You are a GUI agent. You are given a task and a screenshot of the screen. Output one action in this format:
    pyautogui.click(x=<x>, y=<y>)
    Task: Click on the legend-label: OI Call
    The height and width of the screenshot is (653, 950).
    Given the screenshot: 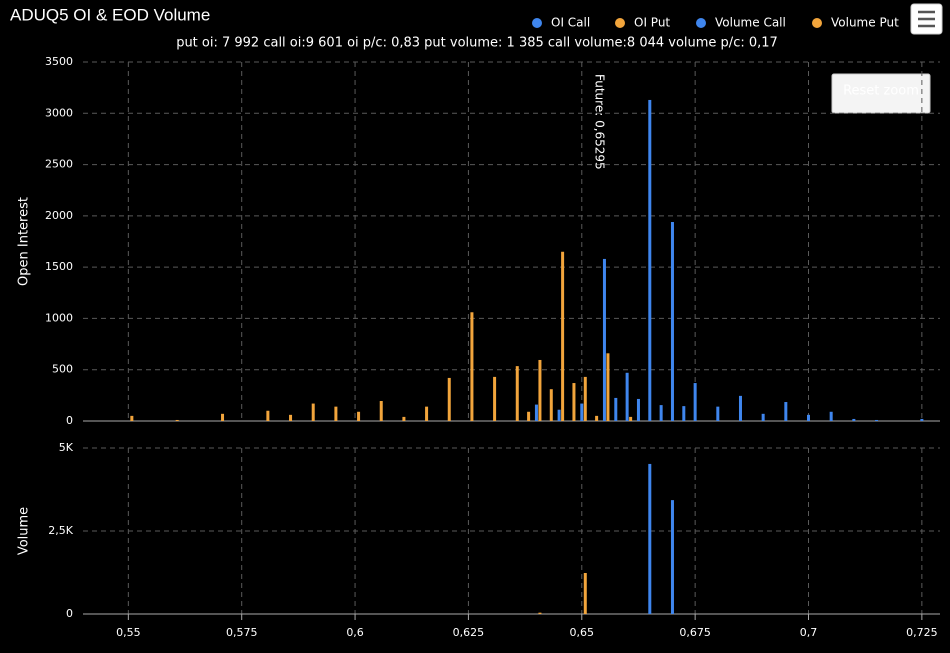 What is the action you would take?
    pyautogui.click(x=570, y=23)
    